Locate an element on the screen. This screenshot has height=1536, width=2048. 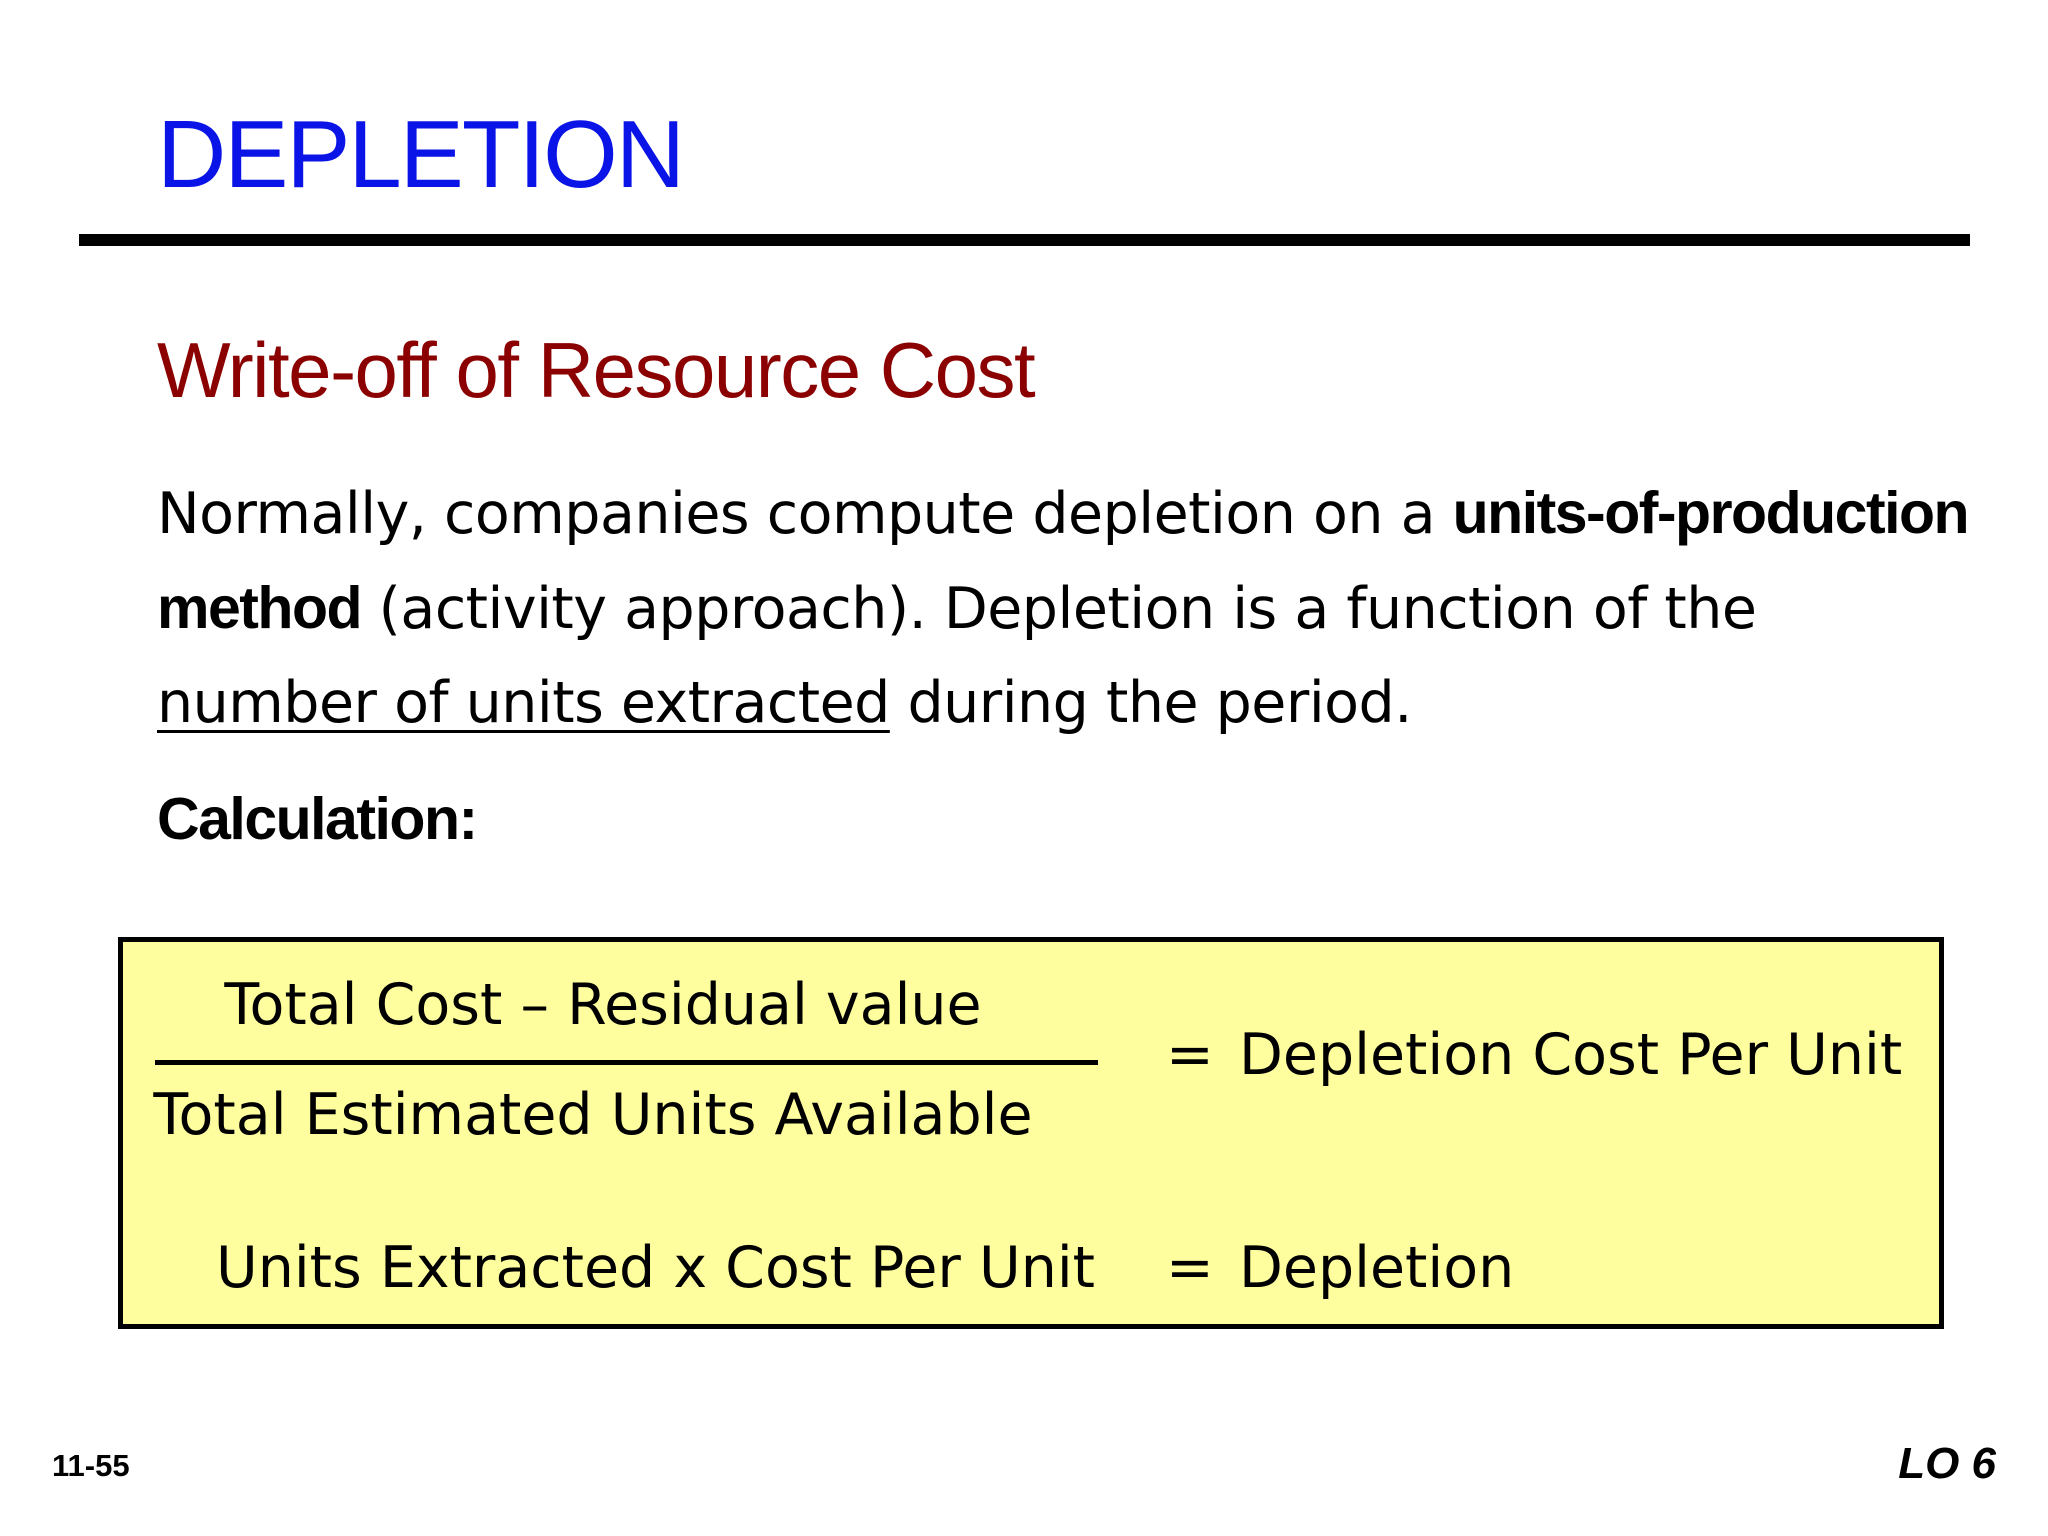
fraction-bar is located at coordinates (626, 1062).